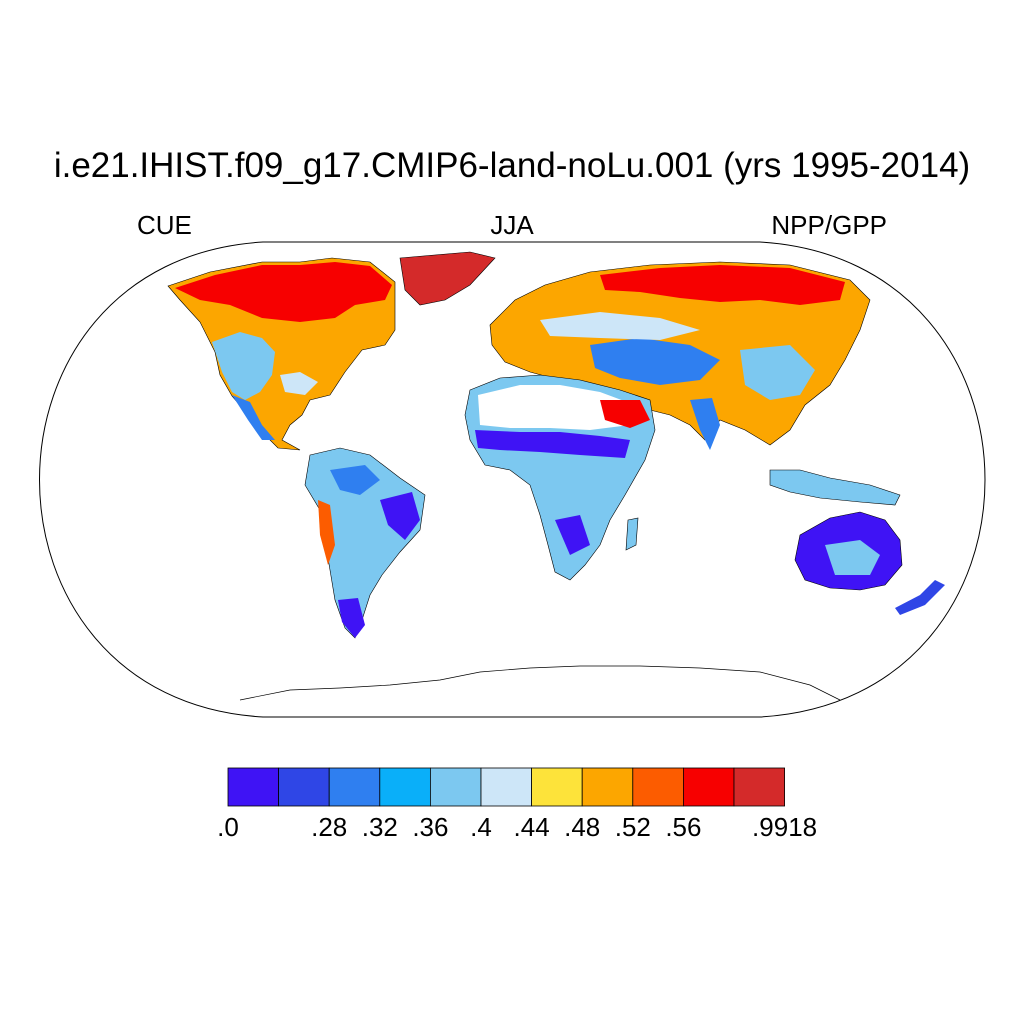 This screenshot has width=1024, height=1024. What do you see at coordinates (283, 292) in the screenshot?
I see `north-america-arctic-red` at bounding box center [283, 292].